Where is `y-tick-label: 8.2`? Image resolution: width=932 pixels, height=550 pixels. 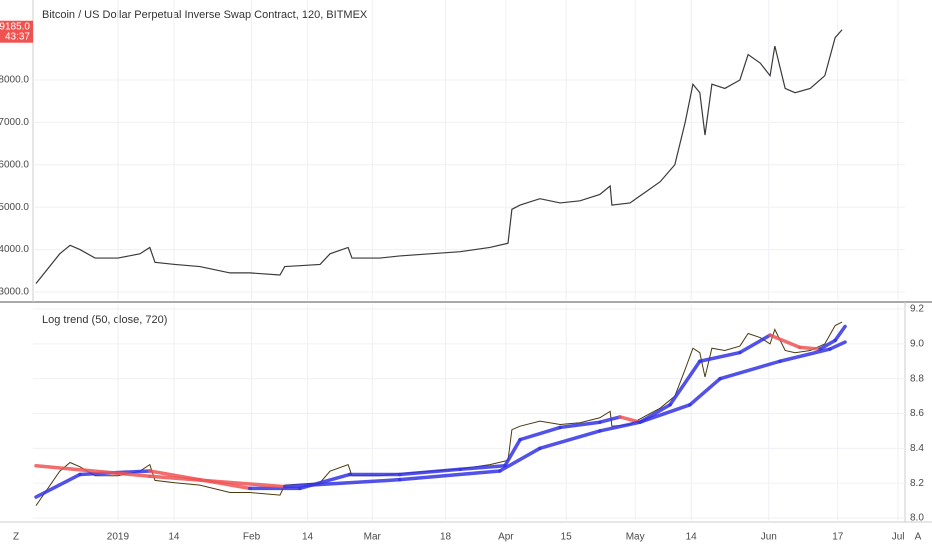 y-tick-label: 8.2 is located at coordinates (917, 483).